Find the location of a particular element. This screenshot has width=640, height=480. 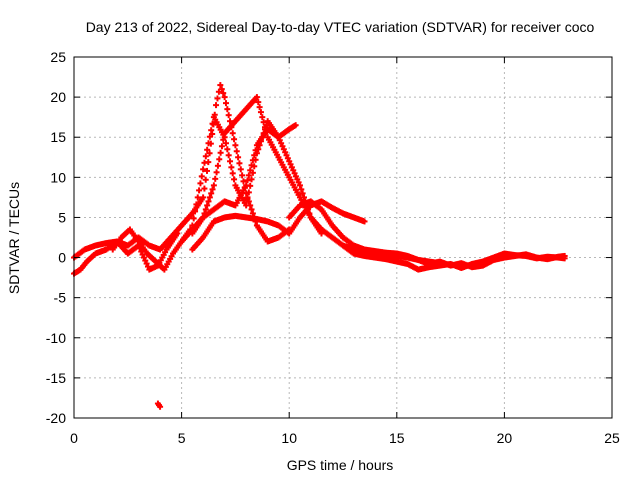

x-tick-label: 10 is located at coordinates (289, 438).